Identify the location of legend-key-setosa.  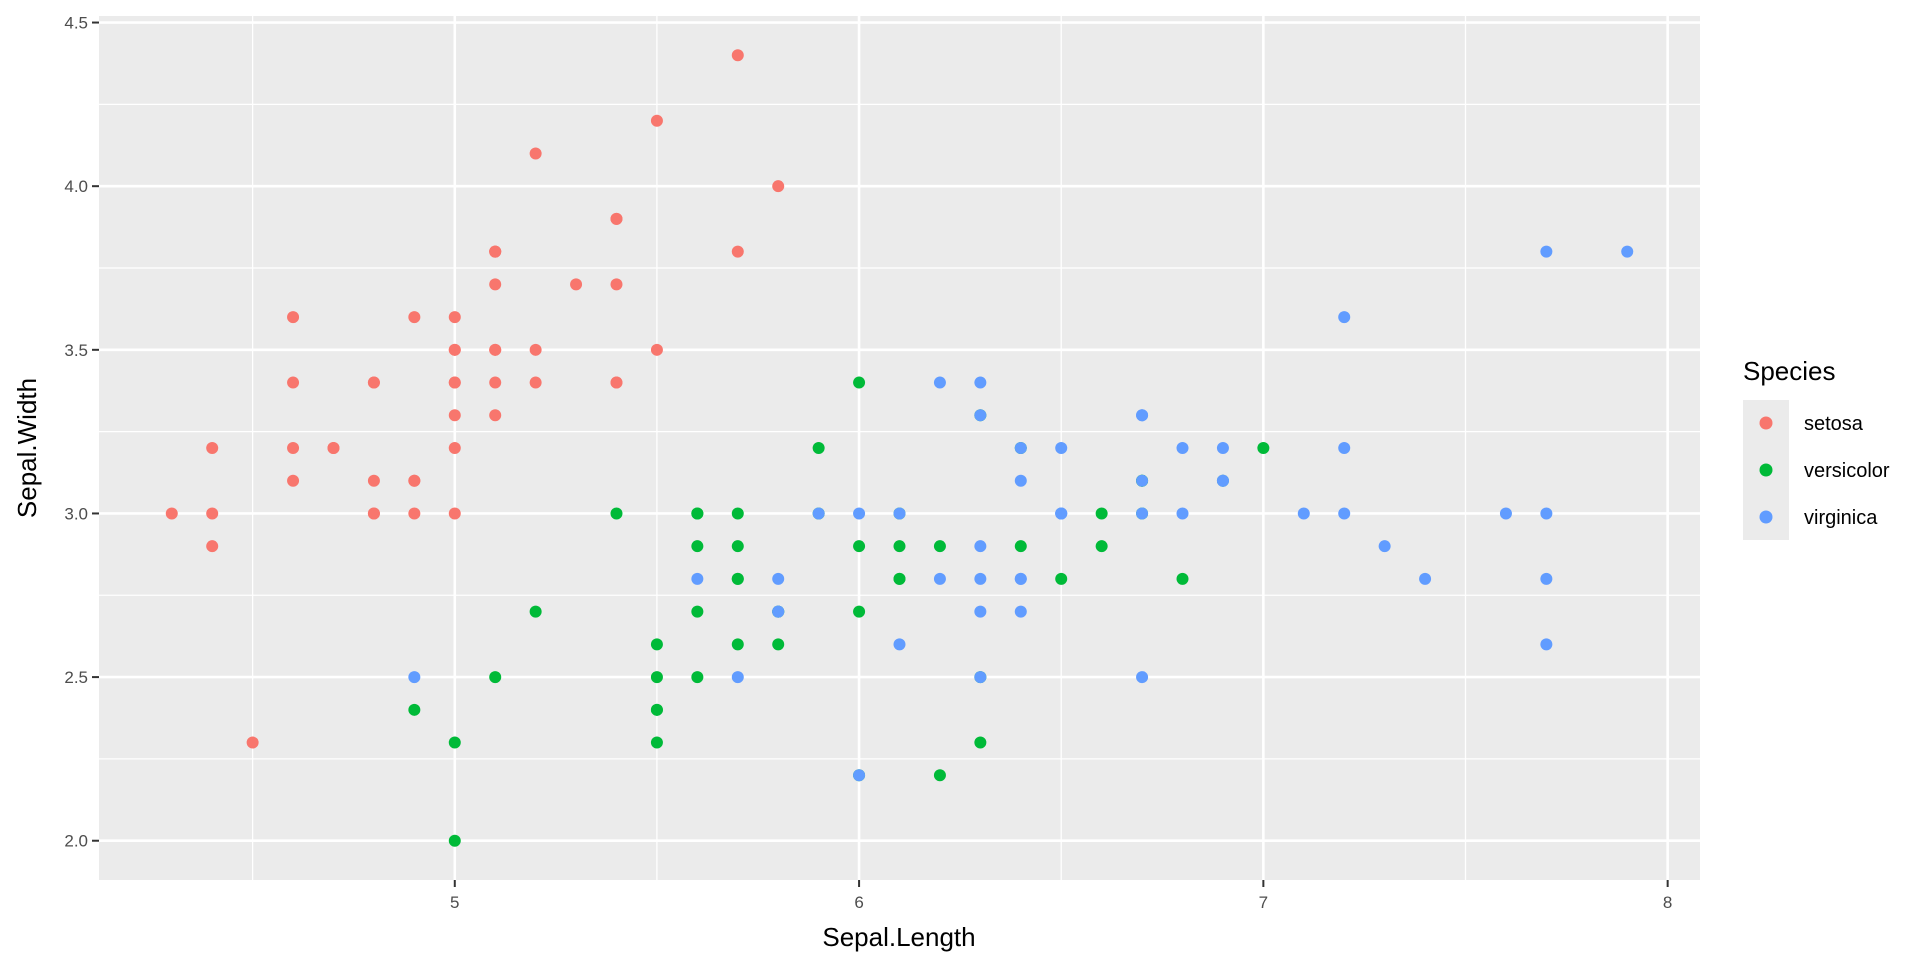
(1766, 423).